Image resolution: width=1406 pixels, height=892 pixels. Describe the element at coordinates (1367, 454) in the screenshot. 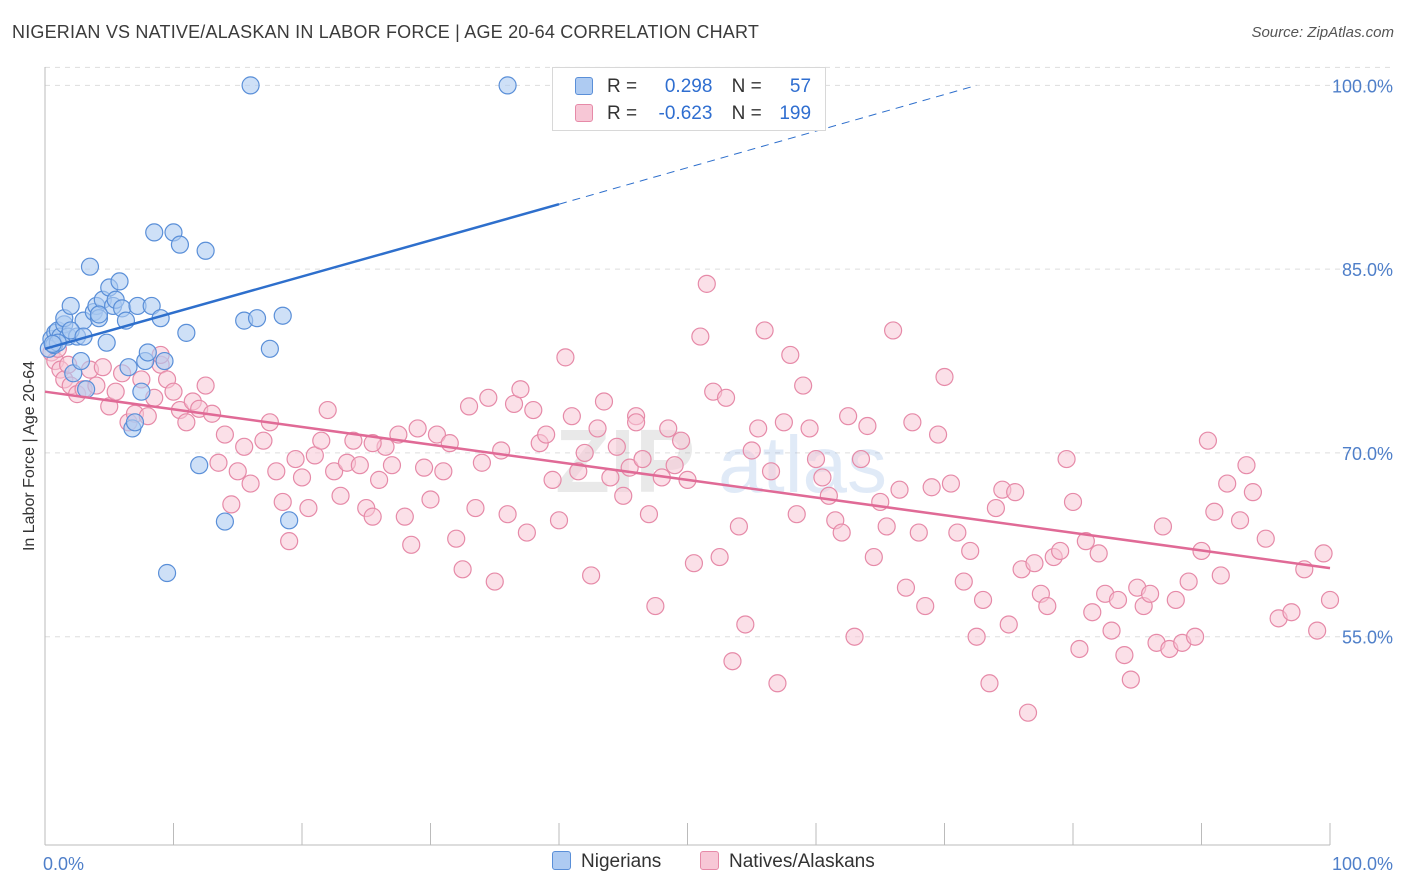

I see `y-tick-label: 70.0%` at that location.